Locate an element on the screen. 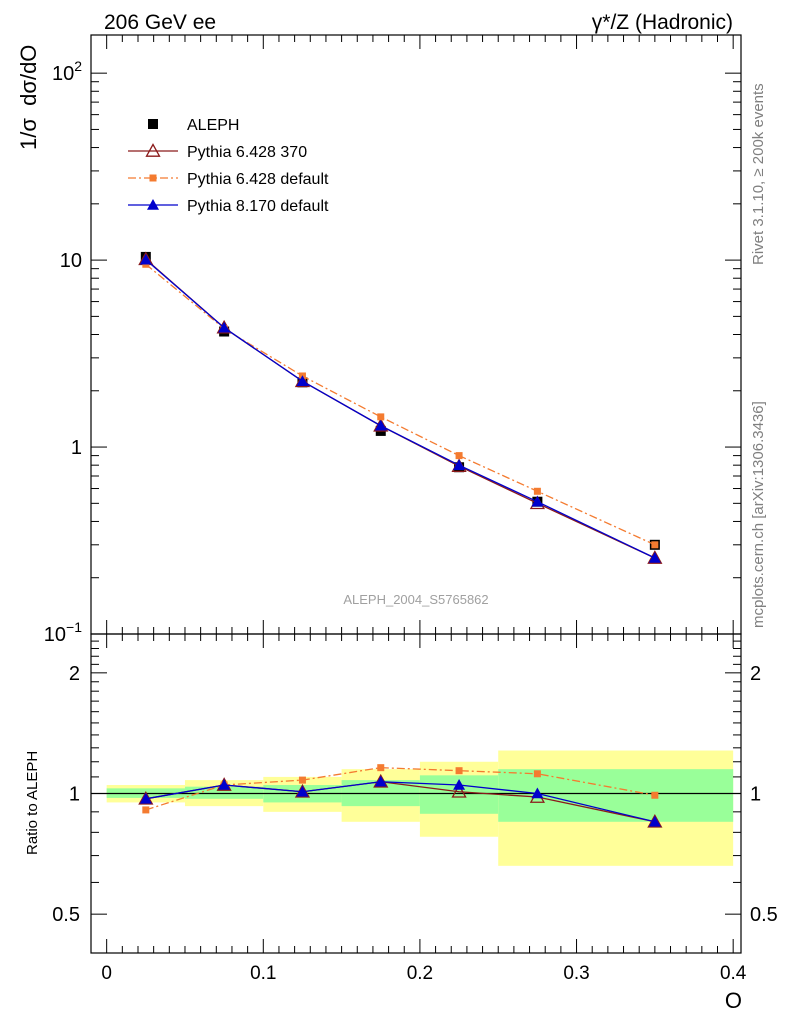 The image size is (786, 1024). x-axis-label: O is located at coordinates (733, 1000).